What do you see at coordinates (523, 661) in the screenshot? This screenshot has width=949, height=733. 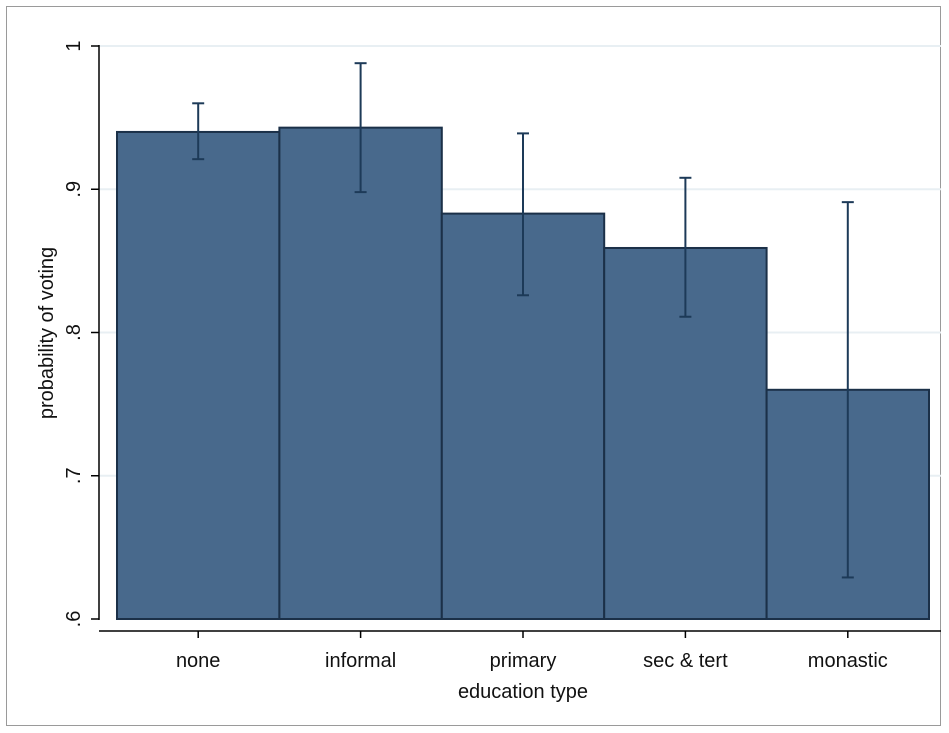 I see `x-tick-label-2: primary` at bounding box center [523, 661].